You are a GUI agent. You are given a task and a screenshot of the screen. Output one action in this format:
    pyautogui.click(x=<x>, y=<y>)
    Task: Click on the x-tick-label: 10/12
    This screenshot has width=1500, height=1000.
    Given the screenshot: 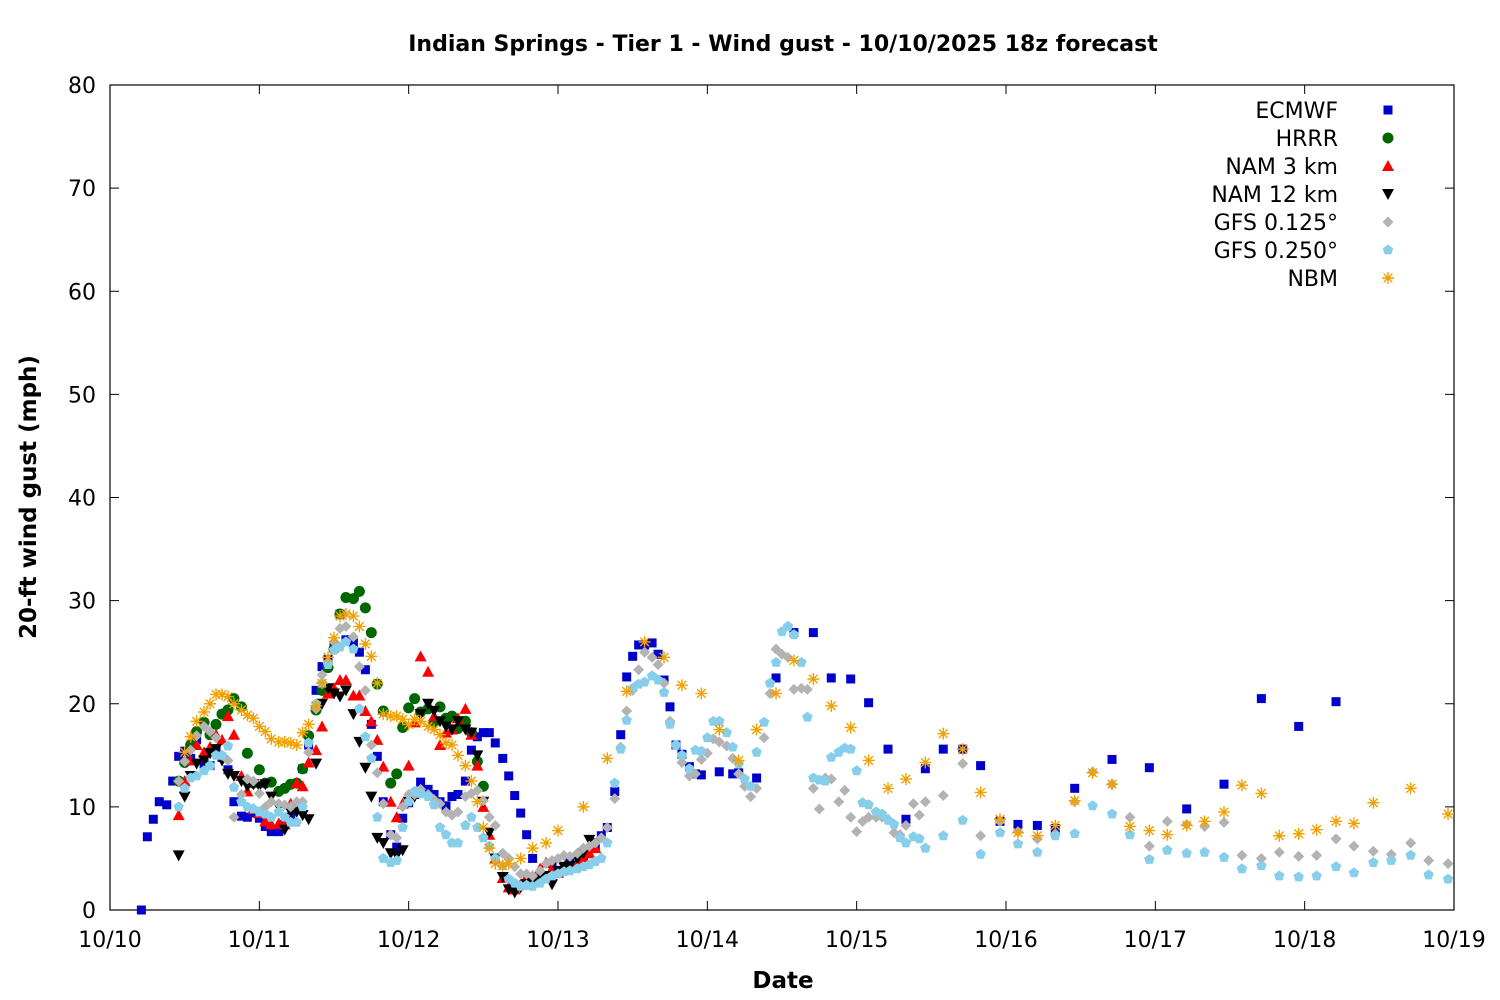 What is the action you would take?
    pyautogui.click(x=408, y=940)
    